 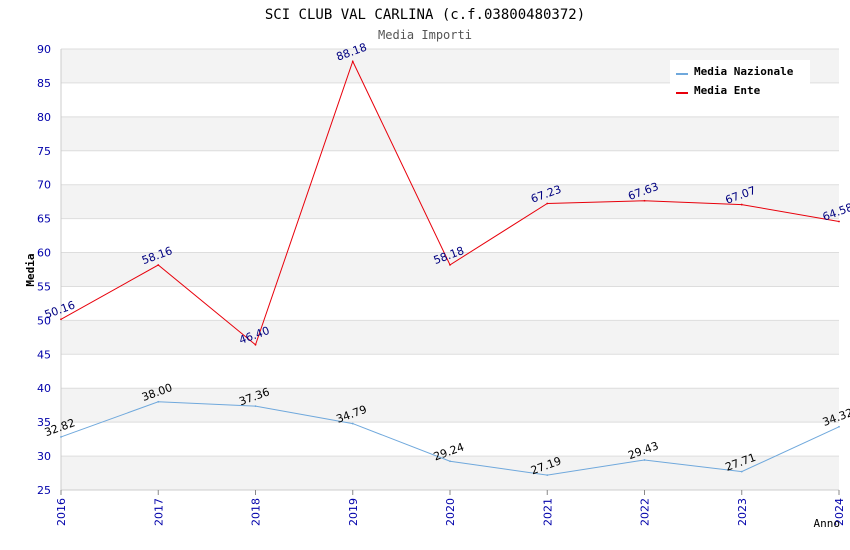 I want to click on y-tick-label: 90, so click(x=44, y=49).